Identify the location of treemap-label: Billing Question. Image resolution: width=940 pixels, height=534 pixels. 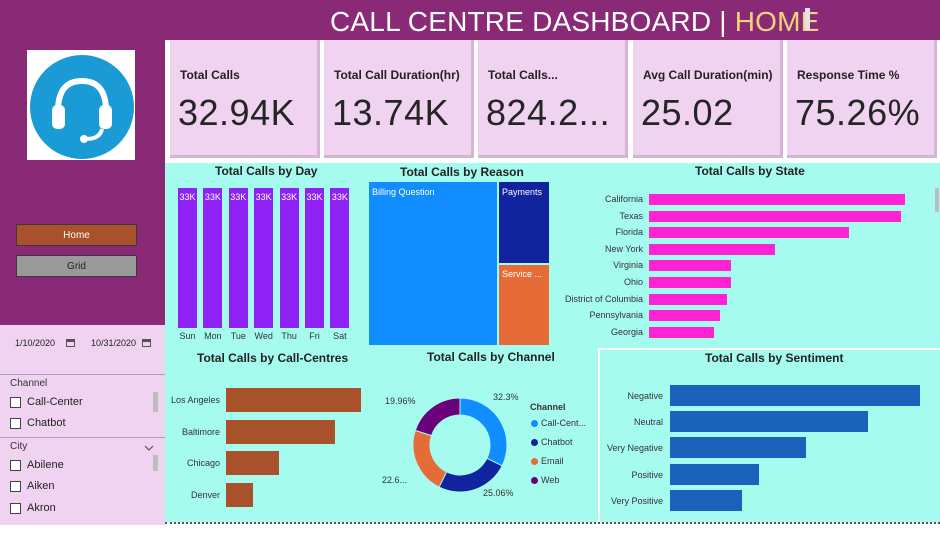
(403, 192).